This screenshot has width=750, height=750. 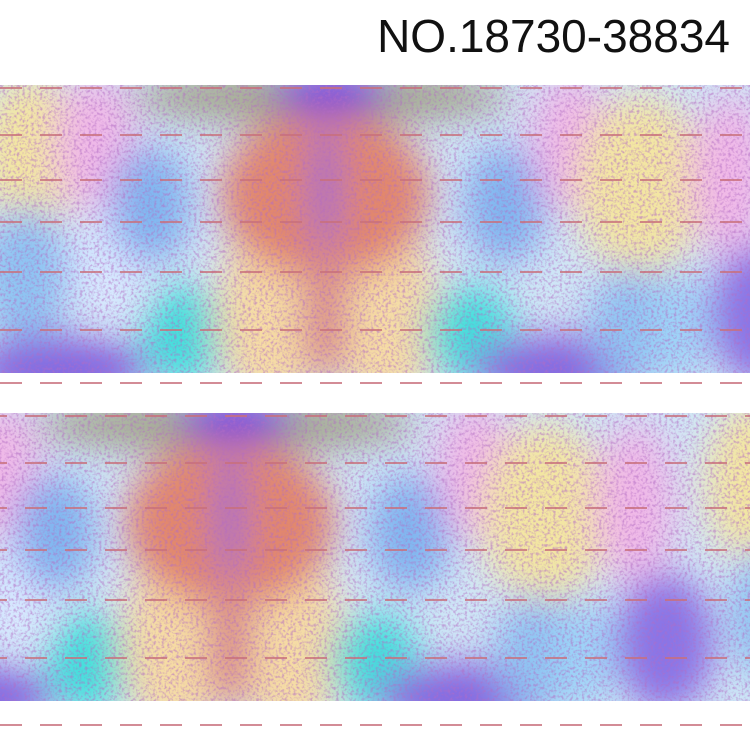 What do you see at coordinates (553, 36) in the screenshot?
I see `product-code: NO.18730-38834` at bounding box center [553, 36].